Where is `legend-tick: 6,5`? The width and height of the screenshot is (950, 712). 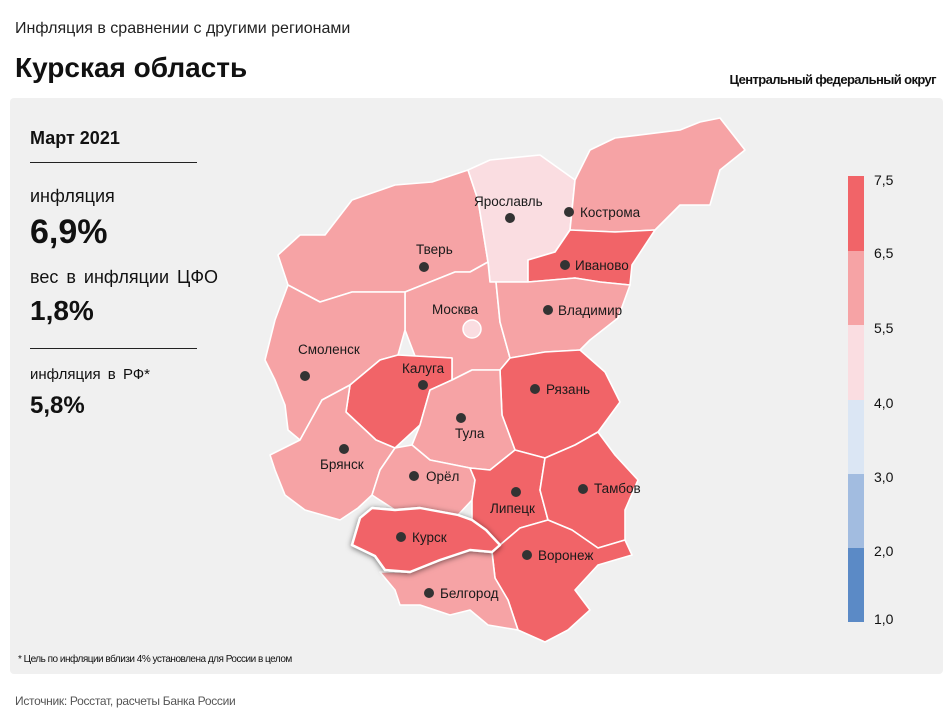 legend-tick: 6,5 is located at coordinates (884, 253).